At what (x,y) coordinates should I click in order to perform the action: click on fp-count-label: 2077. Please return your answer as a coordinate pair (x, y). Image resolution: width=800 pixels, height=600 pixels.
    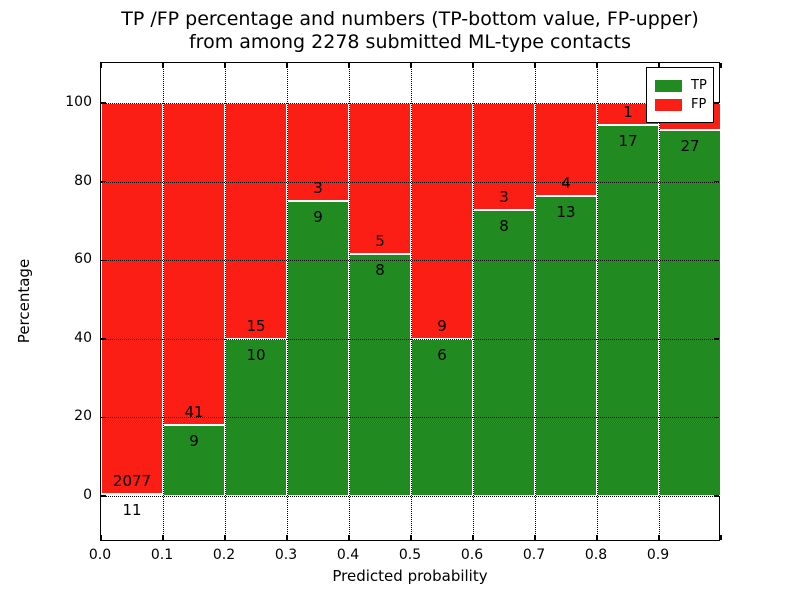
    Looking at the image, I should click on (132, 480).